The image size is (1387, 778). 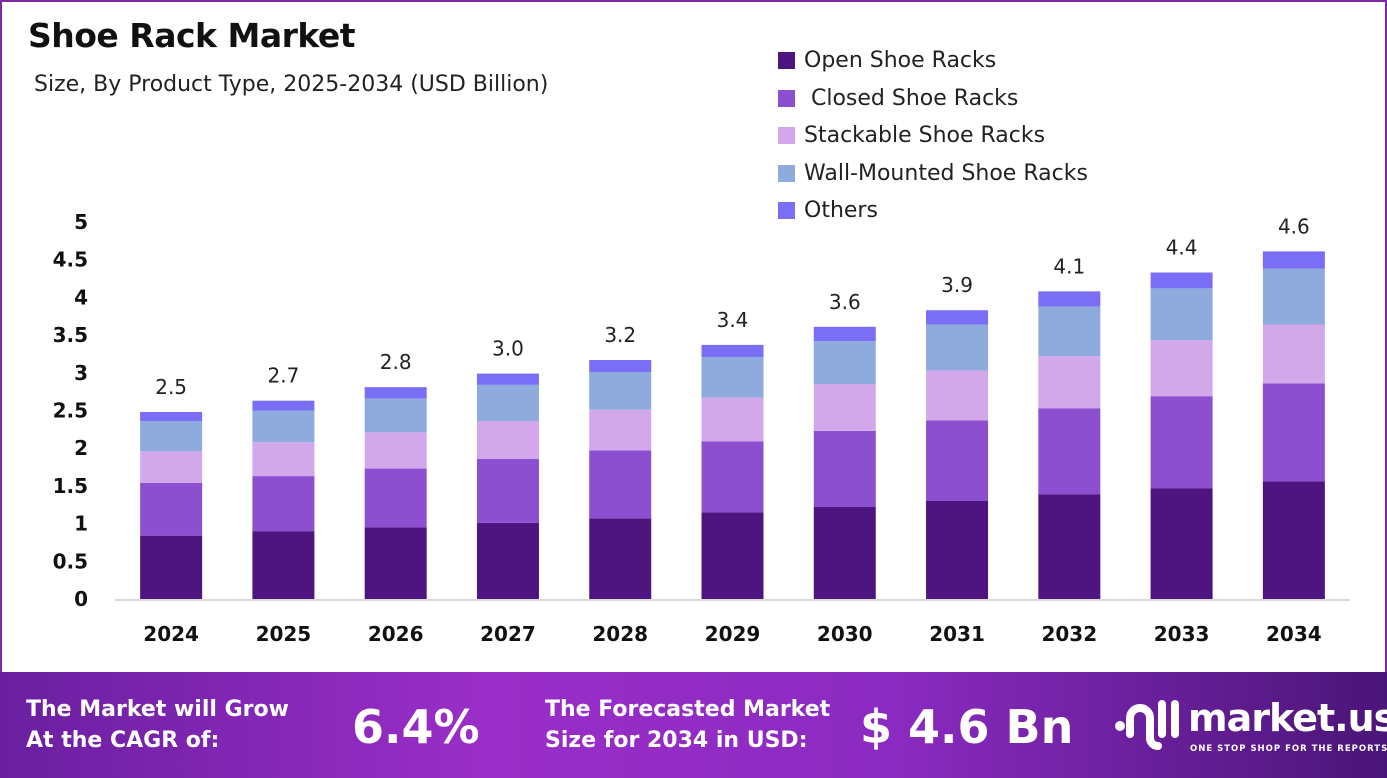 I want to click on x-tick-label: 2031, so click(x=957, y=634).